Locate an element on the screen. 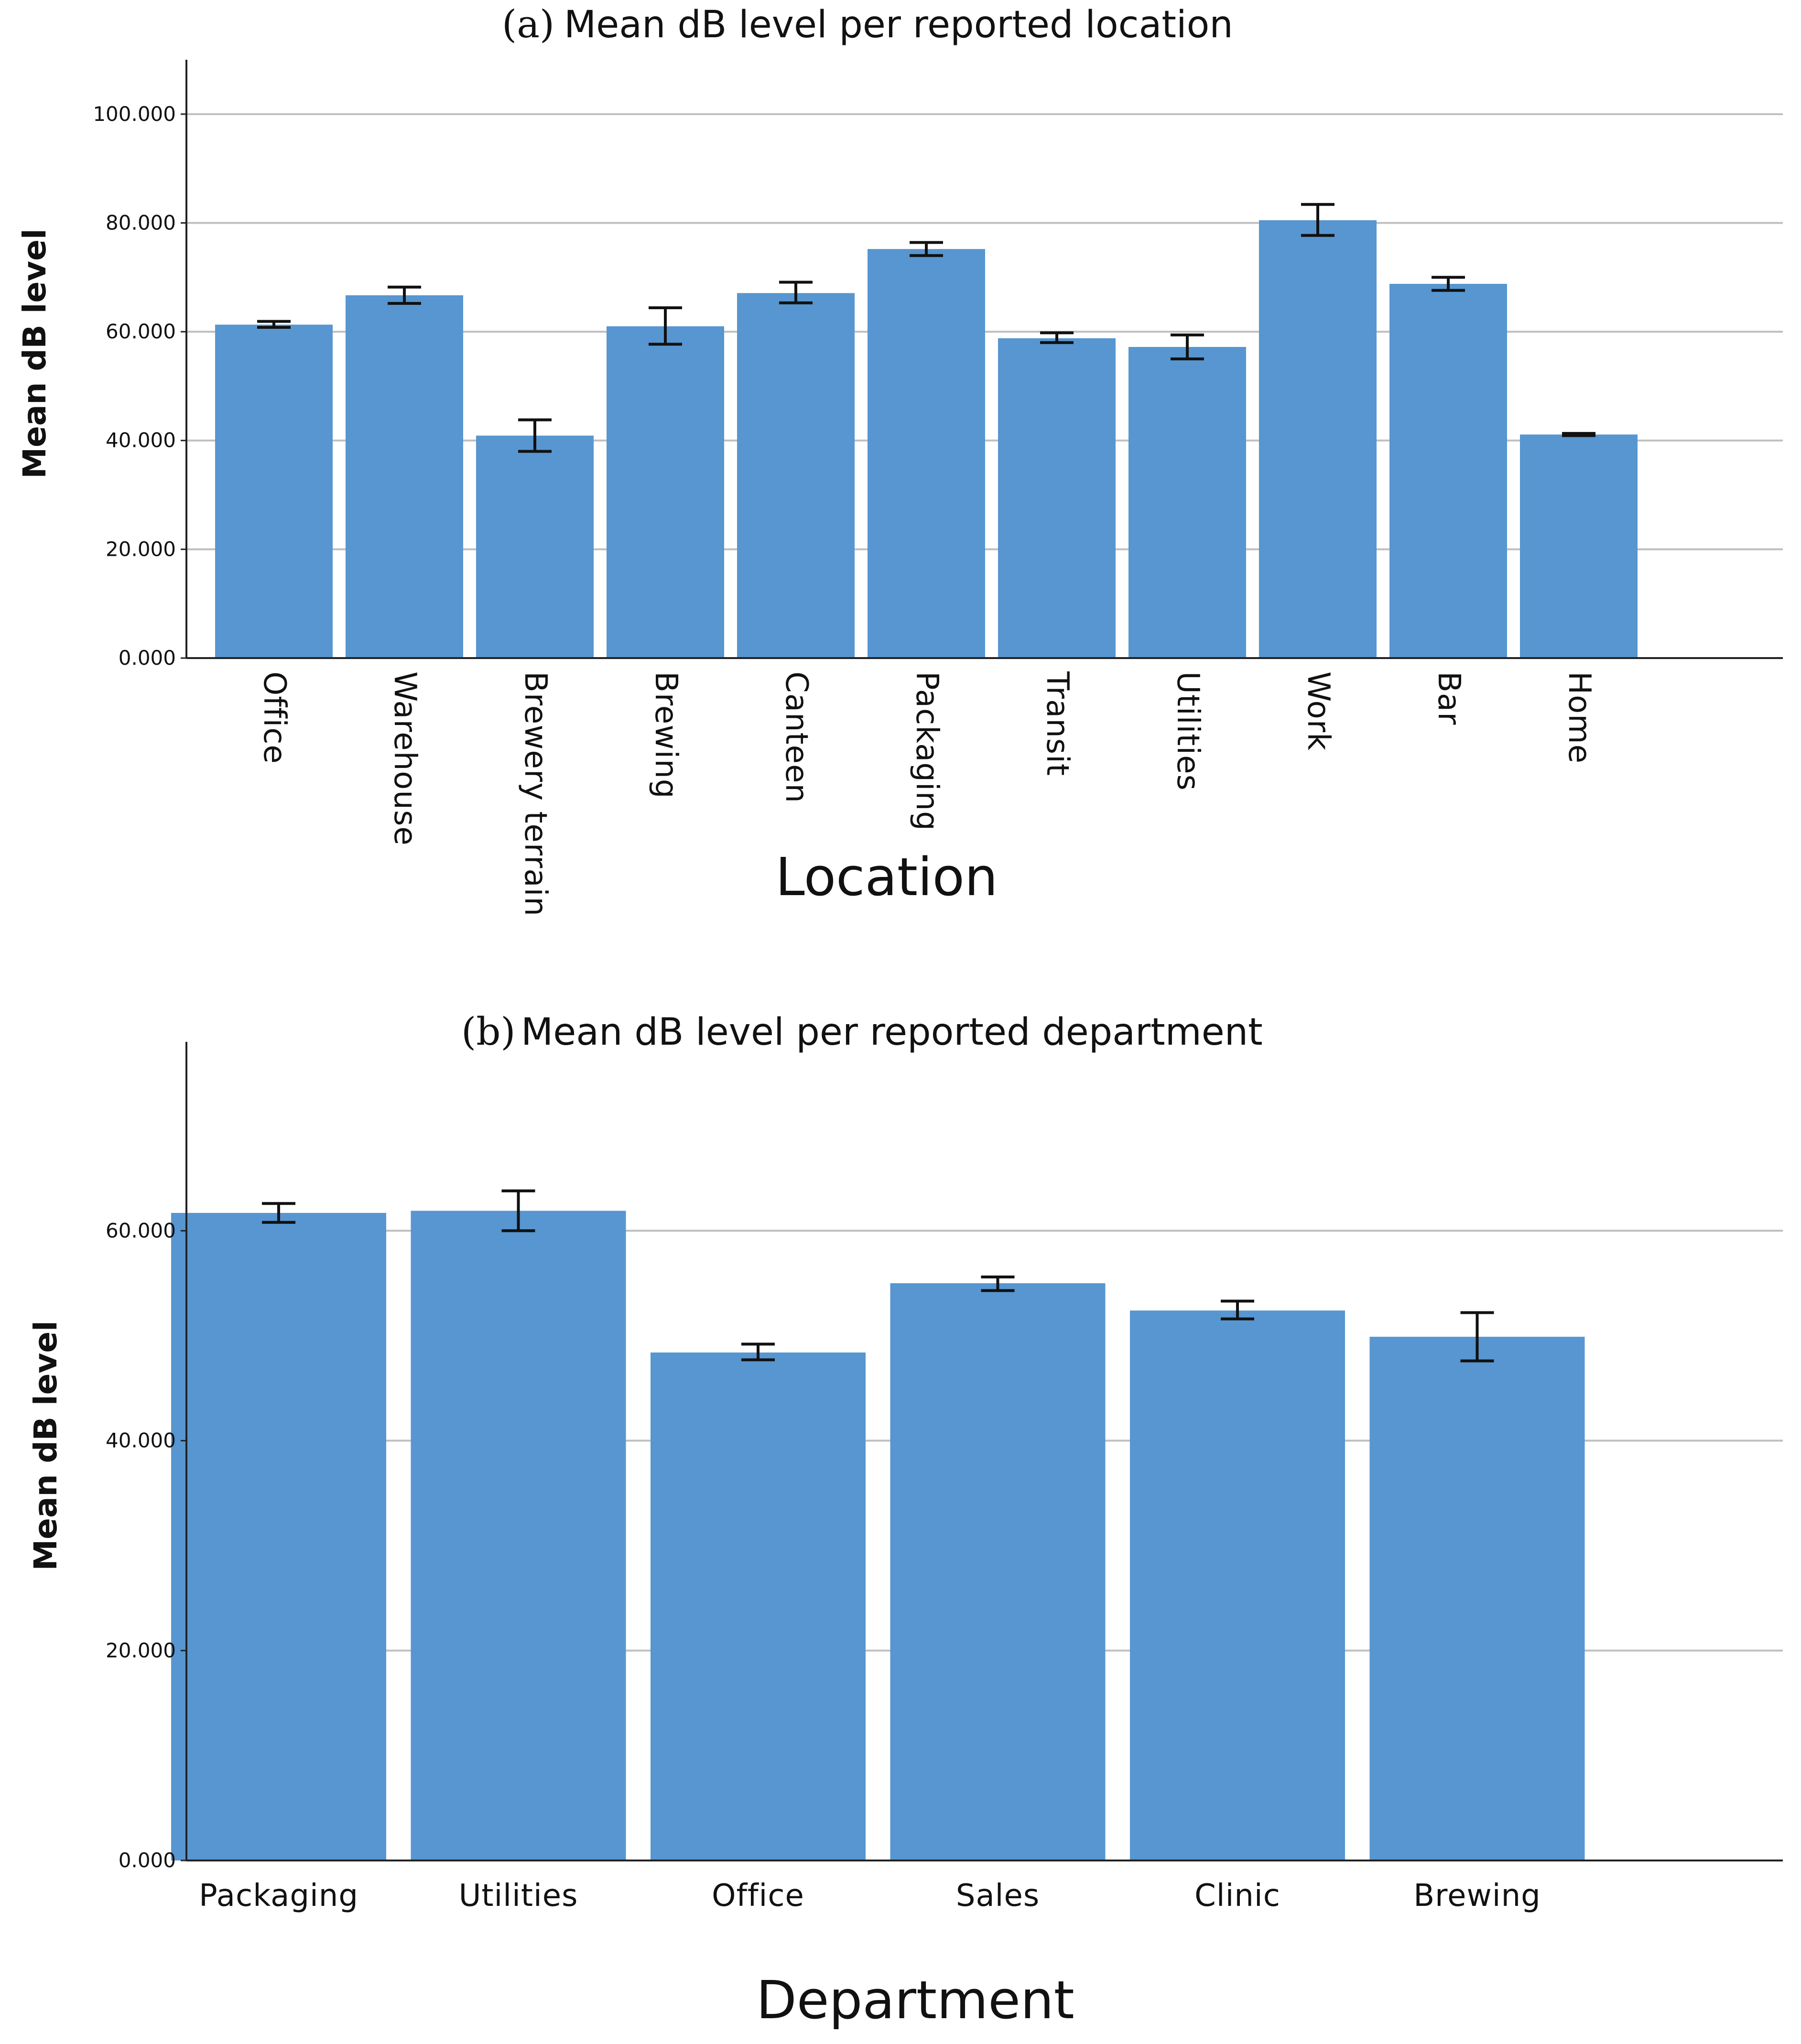 The image size is (1801, 2044). panel-b-y-tick-label: 40.000 is located at coordinates (141, 1440).